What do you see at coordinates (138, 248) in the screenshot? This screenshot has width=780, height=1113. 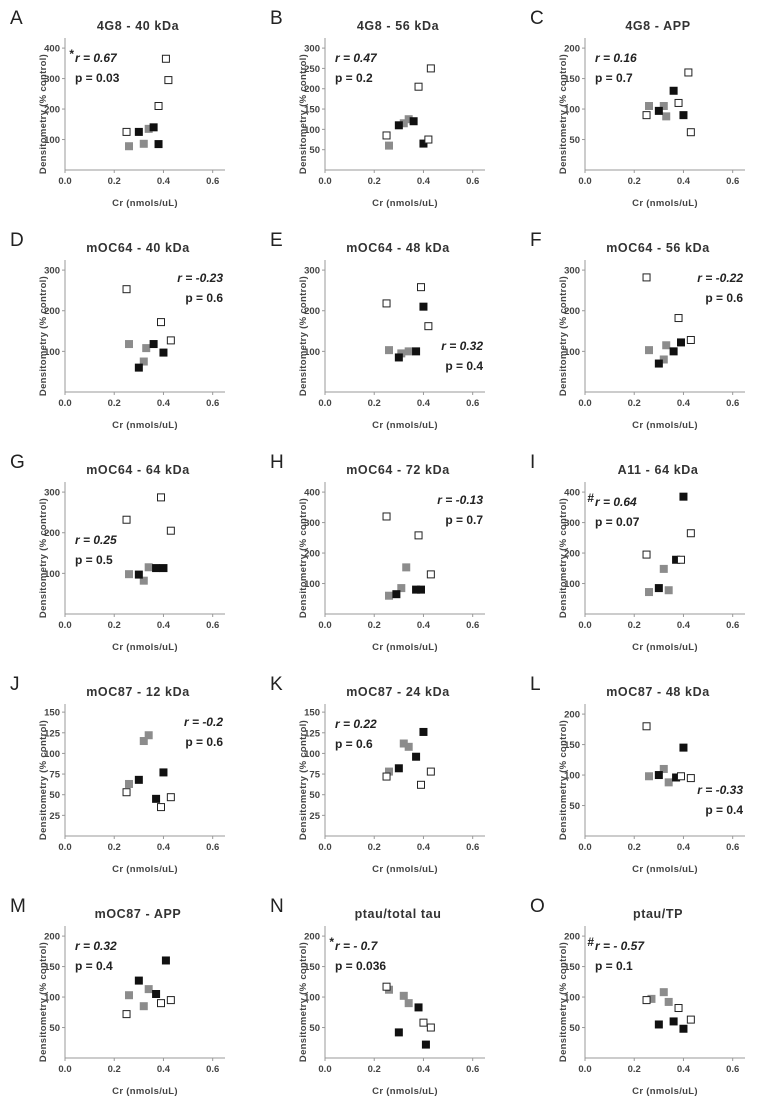 I see `chart-title: mOC64 - 40 kDa` at bounding box center [138, 248].